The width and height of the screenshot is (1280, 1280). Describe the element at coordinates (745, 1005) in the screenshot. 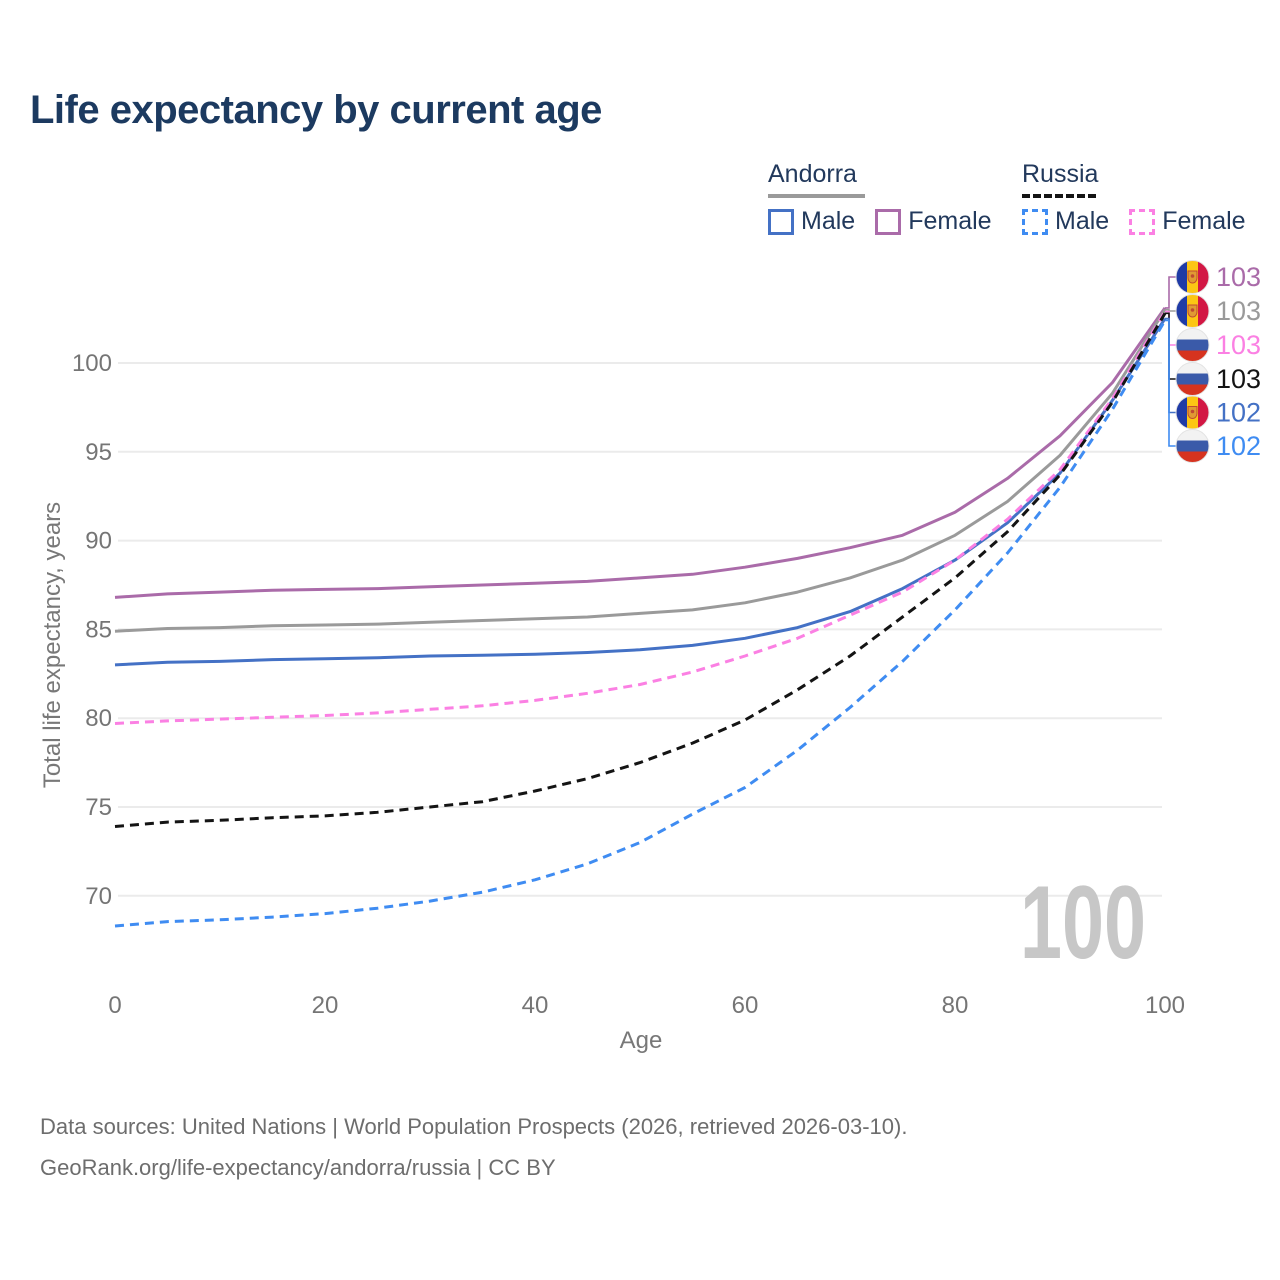

I see `x-tick-label-60: 60` at that location.